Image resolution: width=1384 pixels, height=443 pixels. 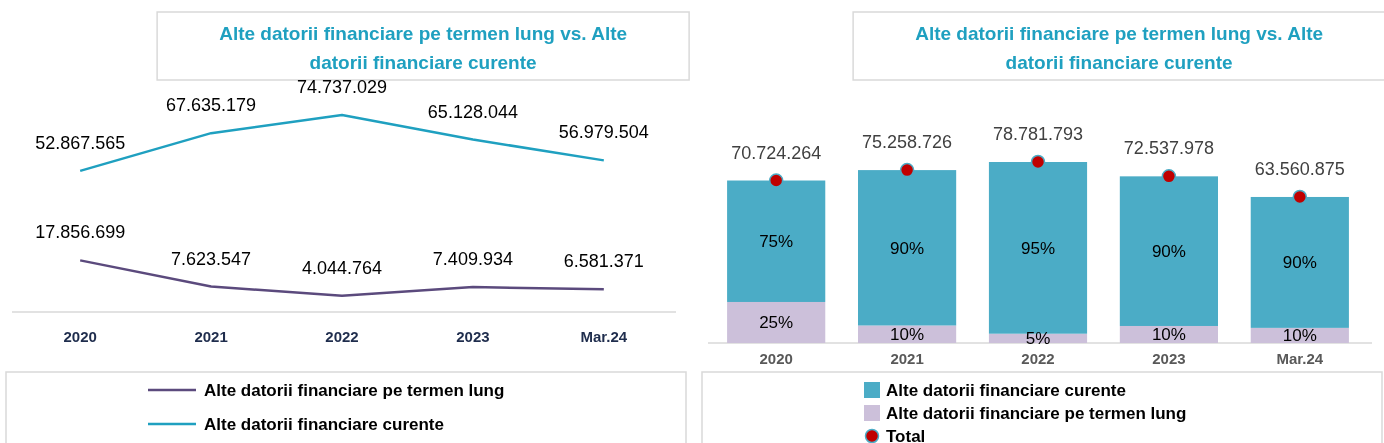 I want to click on data-label: 75.258.726, so click(x=907, y=142).